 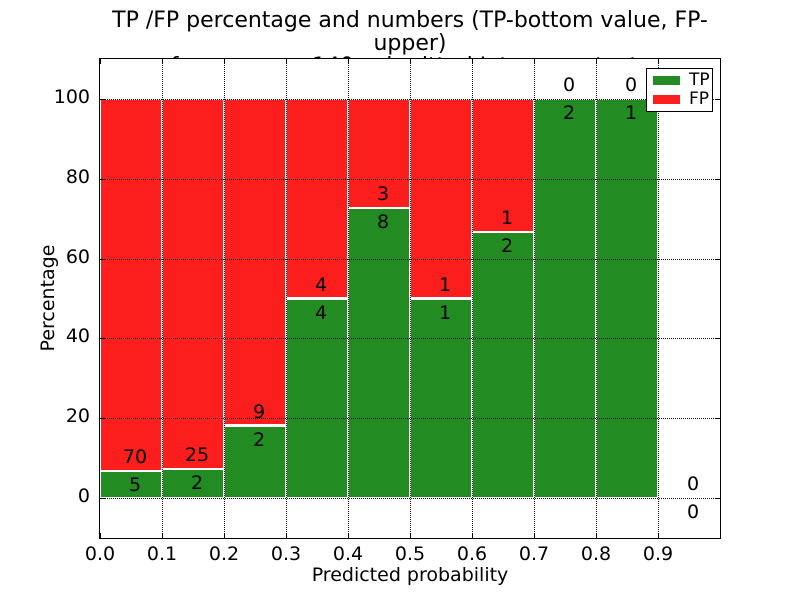 What do you see at coordinates (48, 298) in the screenshot?
I see `y-axis-label: Percentage` at bounding box center [48, 298].